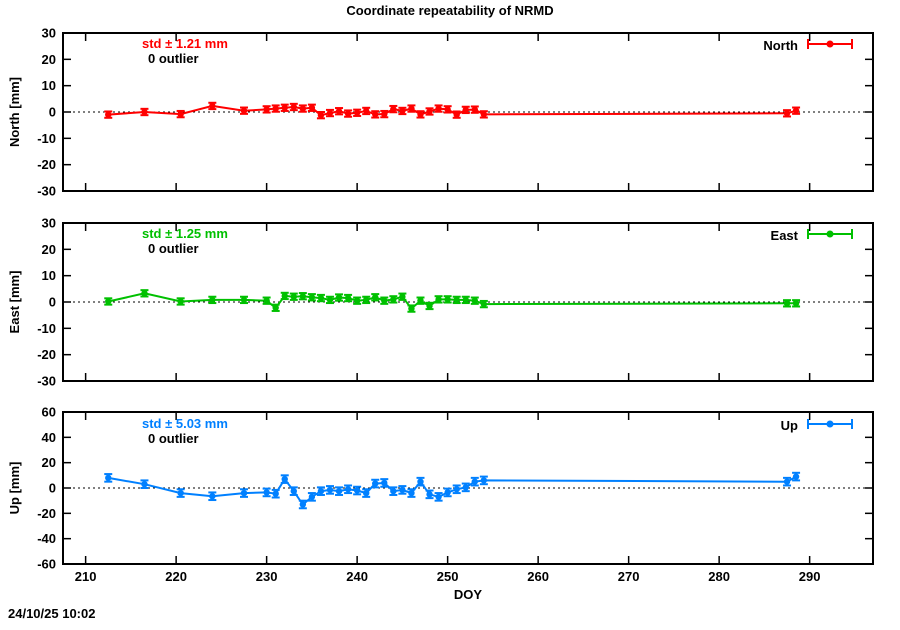 This screenshot has height=630, width=900. Describe the element at coordinates (176, 576) in the screenshot. I see `x-tick-label: 220` at that location.